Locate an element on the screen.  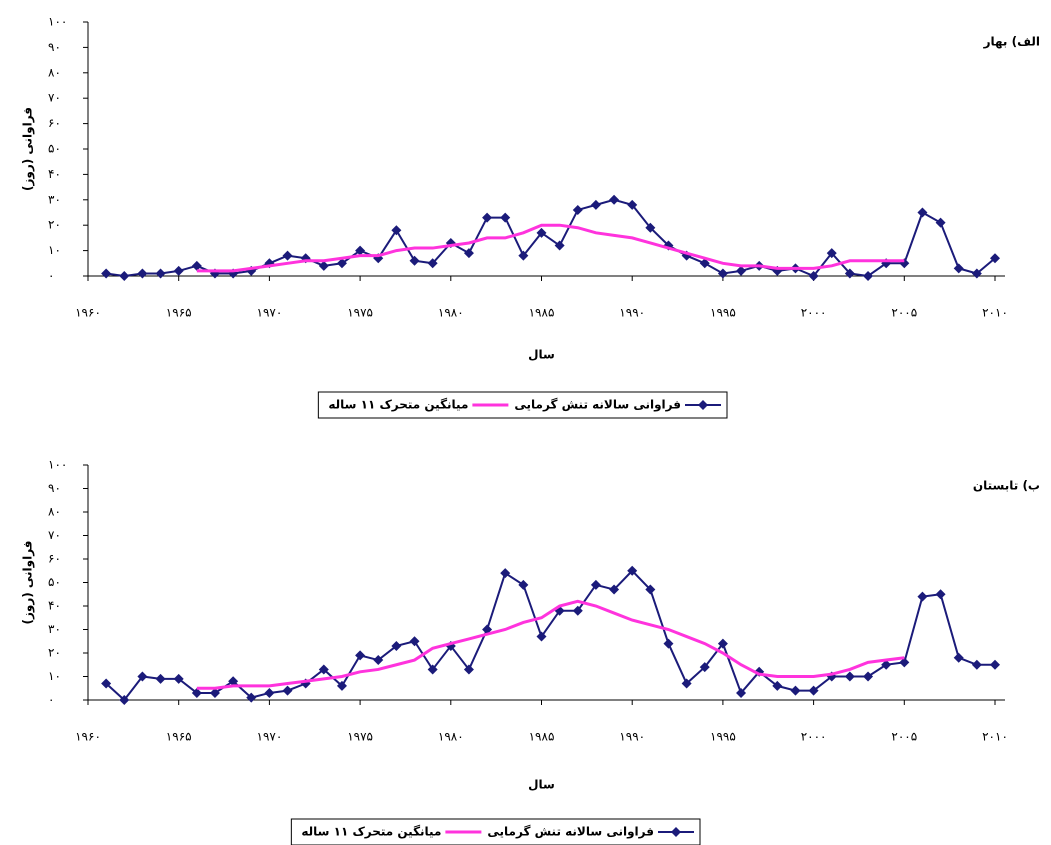
chart-title: ب) تابستان is located at coordinates (1006, 486).